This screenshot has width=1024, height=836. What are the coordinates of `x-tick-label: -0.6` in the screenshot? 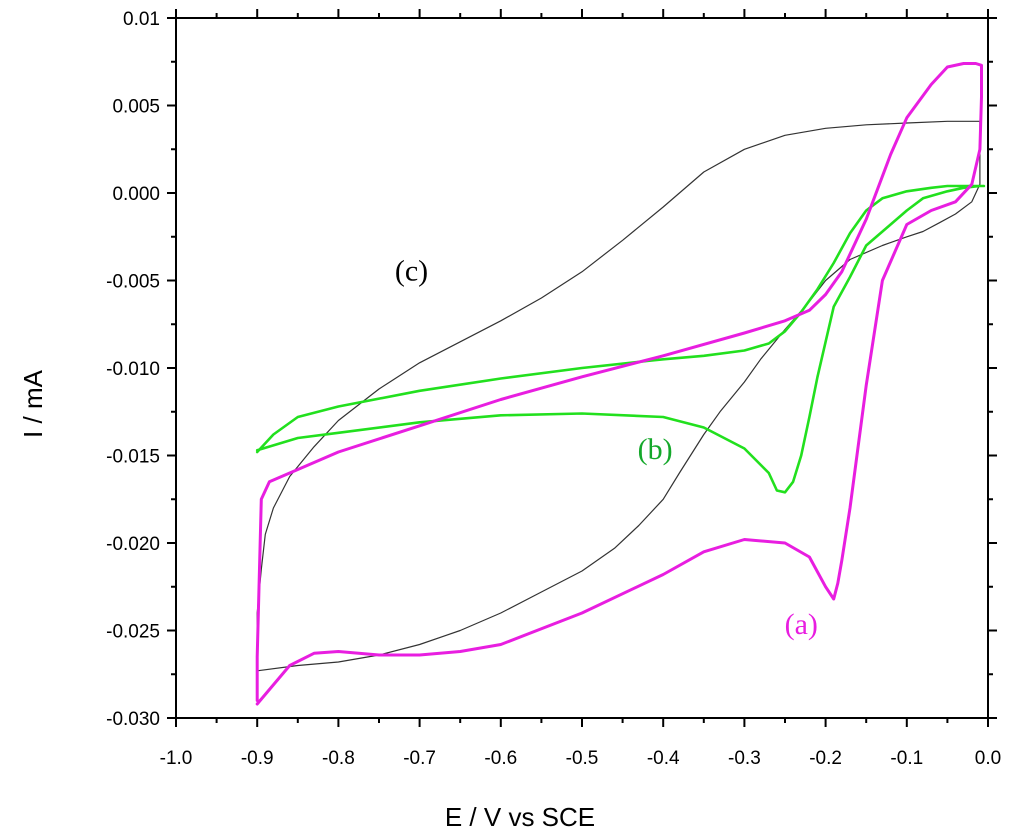 It's located at (500, 758).